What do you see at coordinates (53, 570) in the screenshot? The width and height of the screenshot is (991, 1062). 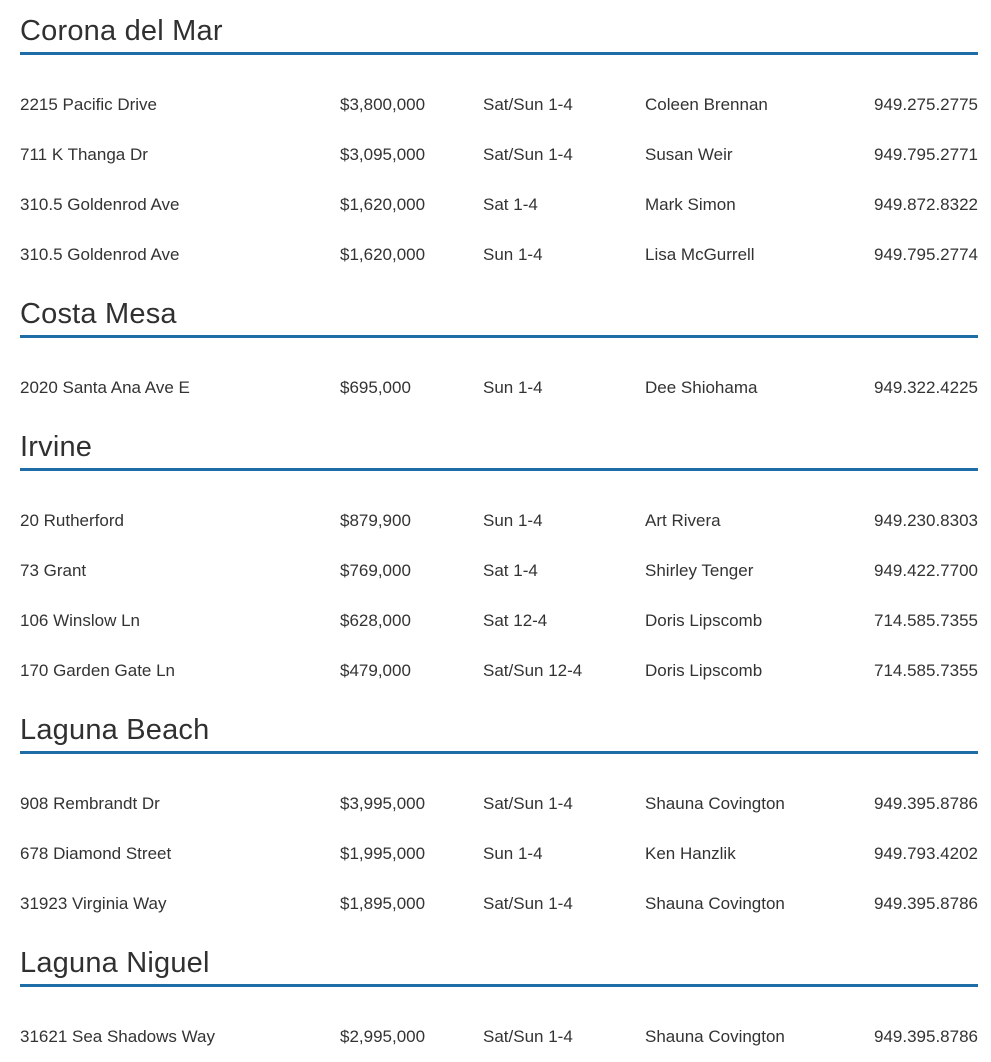 I see `listing-address: 73 Grant` at bounding box center [53, 570].